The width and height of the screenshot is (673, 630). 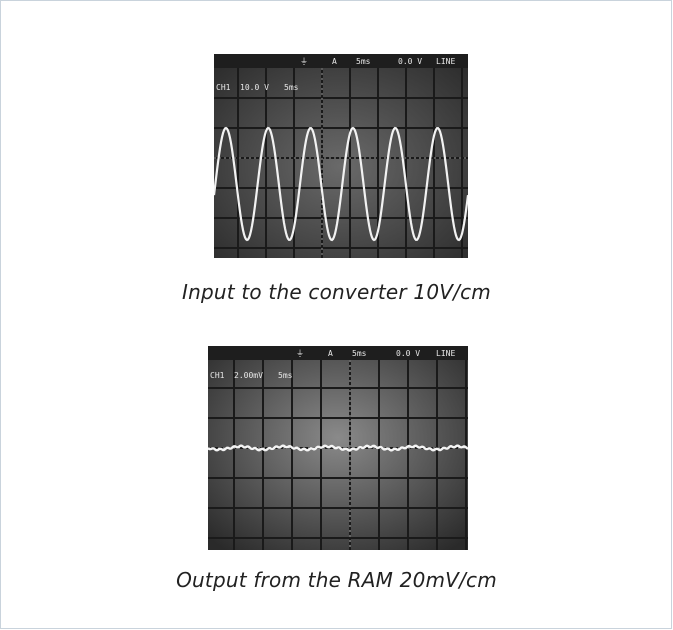 I want to click on osd-scale: 10.0 V, so click(x=254, y=87).